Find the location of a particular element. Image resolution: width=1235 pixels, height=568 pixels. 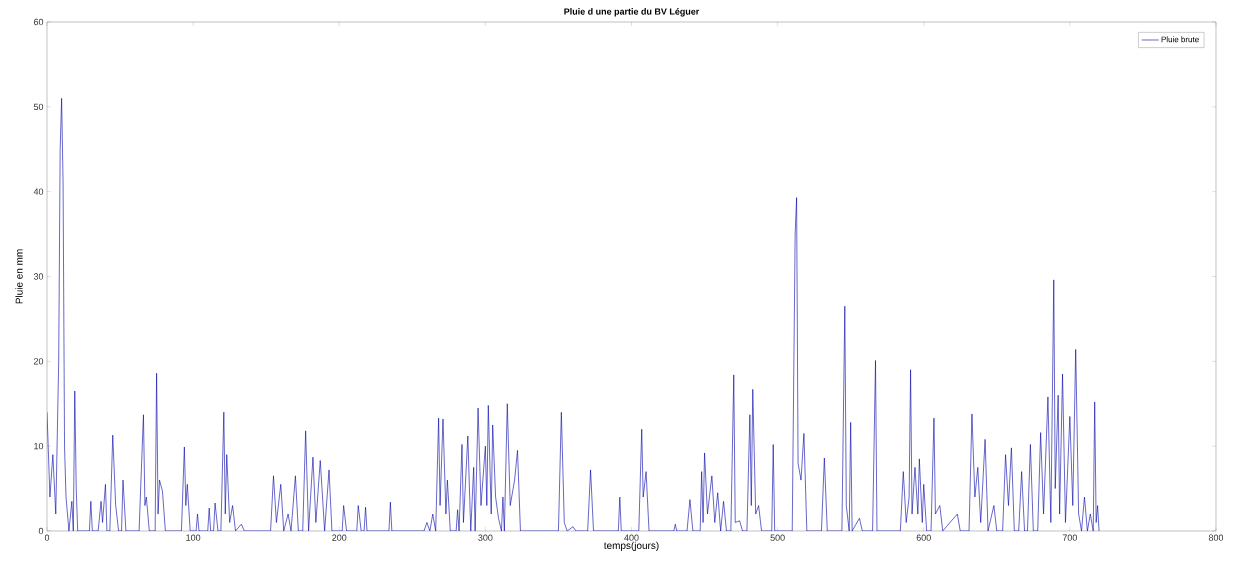

x-tick-label: 300 is located at coordinates (485, 537).